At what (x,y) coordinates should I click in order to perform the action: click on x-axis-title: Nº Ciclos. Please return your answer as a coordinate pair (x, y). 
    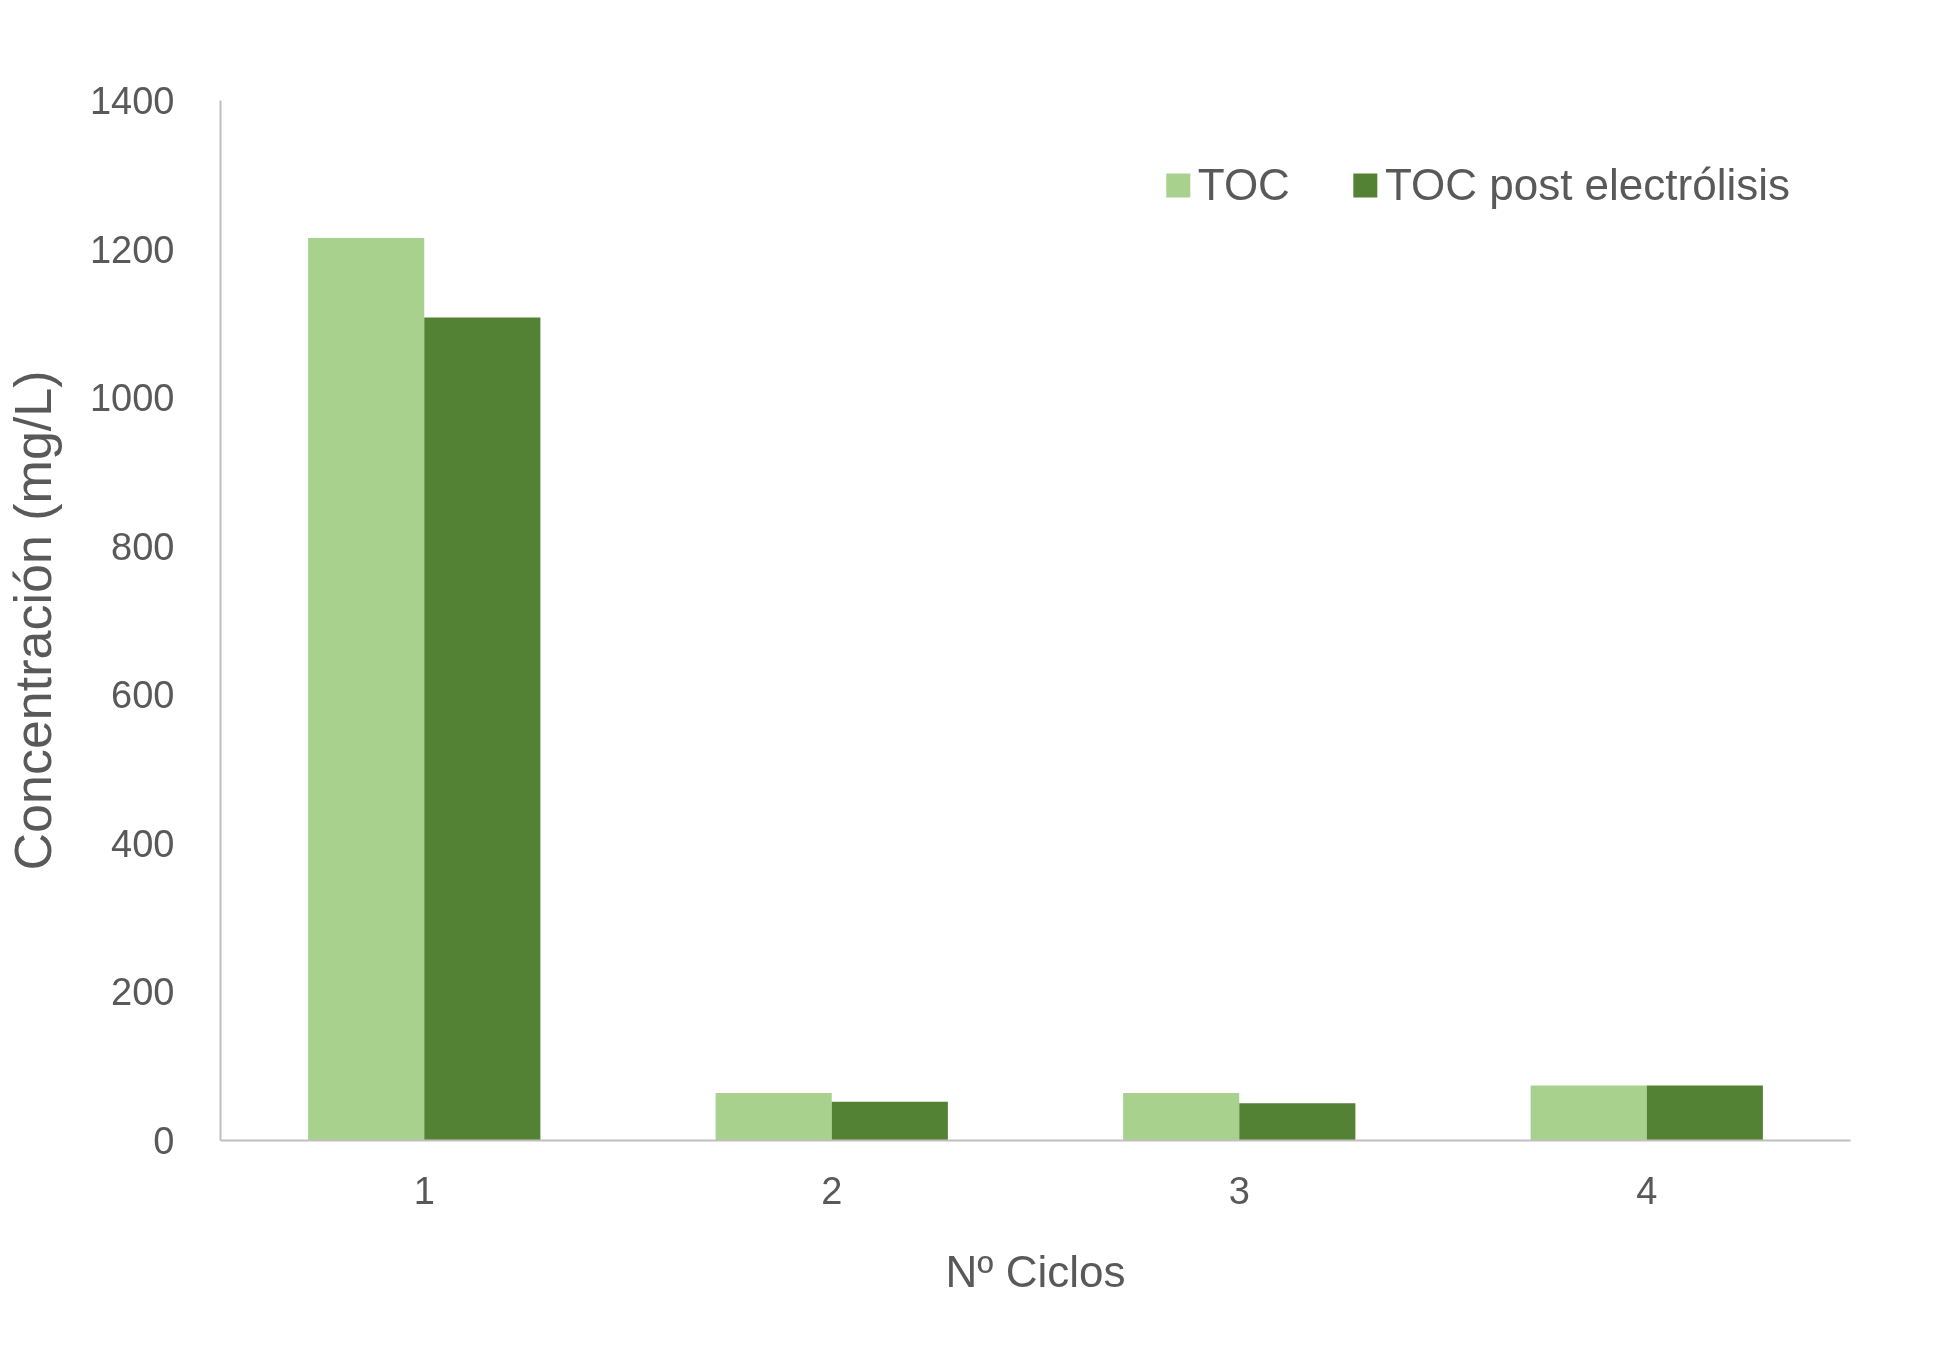
    Looking at the image, I should click on (1035, 1271).